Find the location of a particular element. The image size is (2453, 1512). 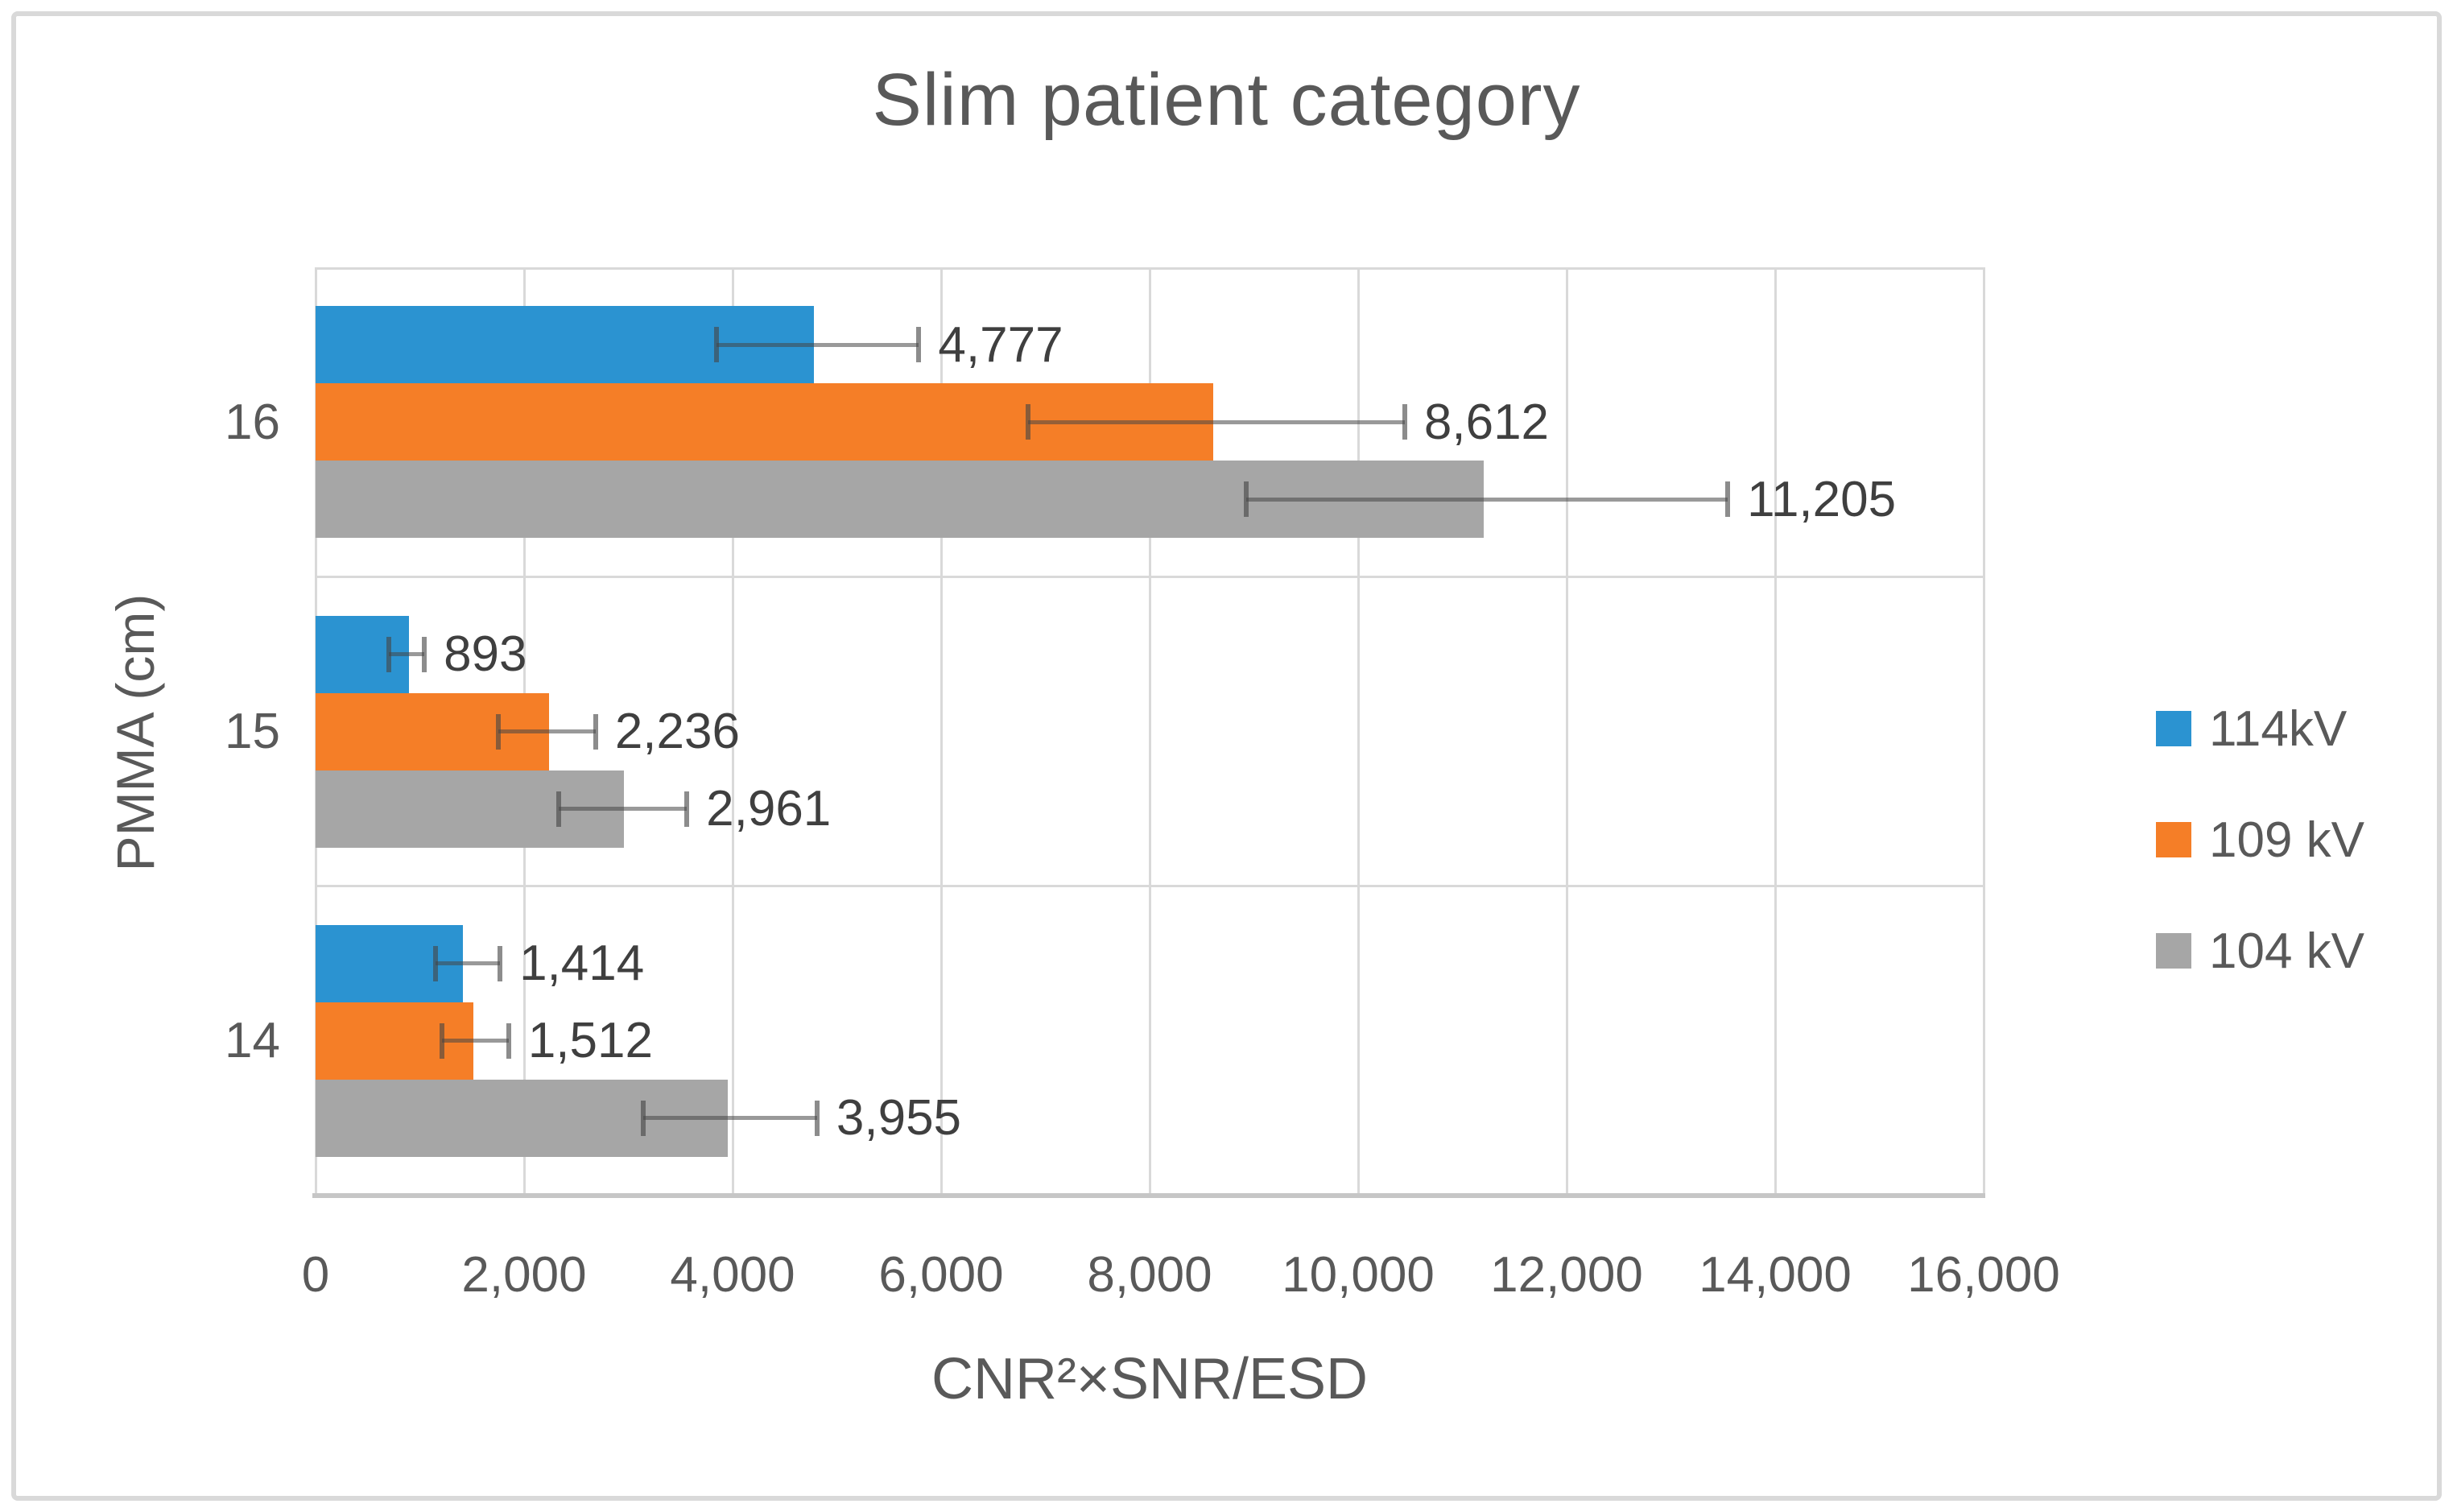

legend-label: 114kV is located at coordinates (2278, 728).